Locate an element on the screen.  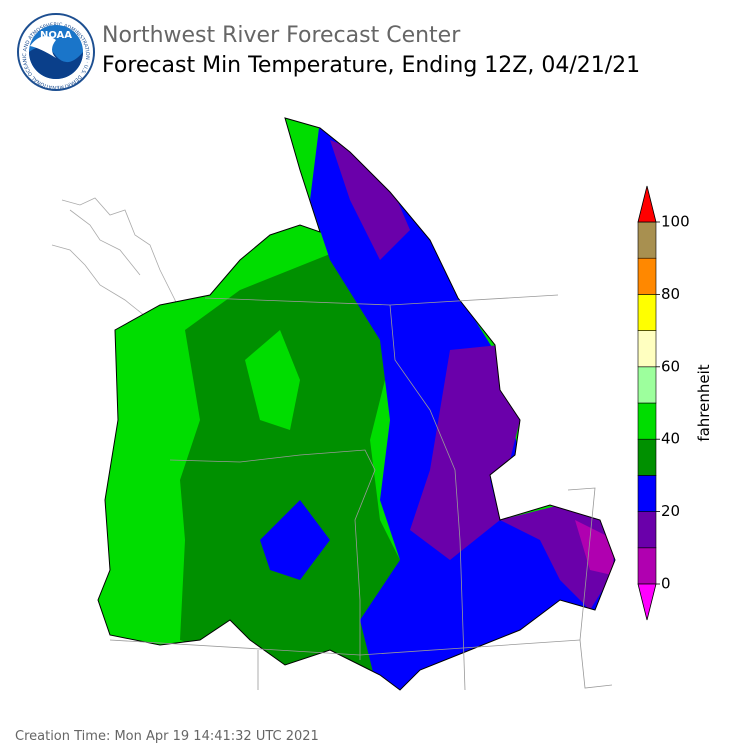
colorbar: 0 20 40 60 80 100 is located at coordinates (663, 403).